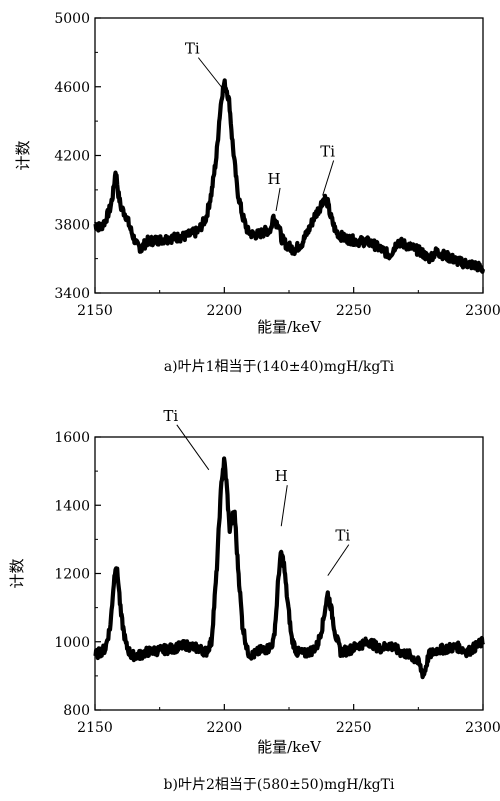 This screenshot has height=801, width=500. What do you see at coordinates (72, 575) in the screenshot?
I see `panel-b-y-tick-label: 1200` at bounding box center [72, 575].